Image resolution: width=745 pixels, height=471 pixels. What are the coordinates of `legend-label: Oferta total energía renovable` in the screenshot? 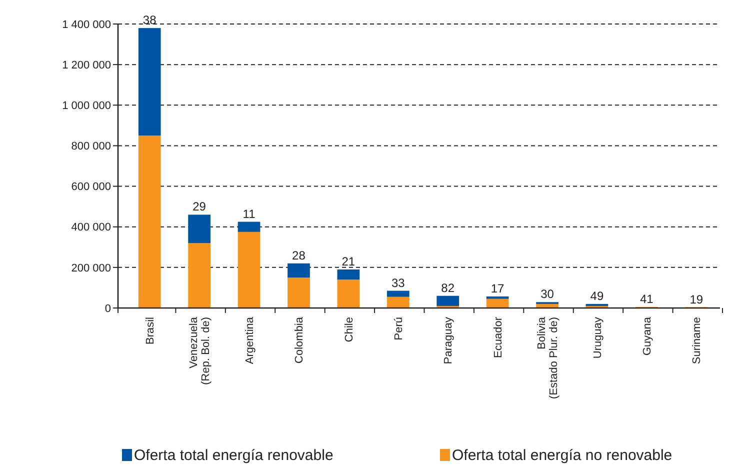 It's located at (234, 455).